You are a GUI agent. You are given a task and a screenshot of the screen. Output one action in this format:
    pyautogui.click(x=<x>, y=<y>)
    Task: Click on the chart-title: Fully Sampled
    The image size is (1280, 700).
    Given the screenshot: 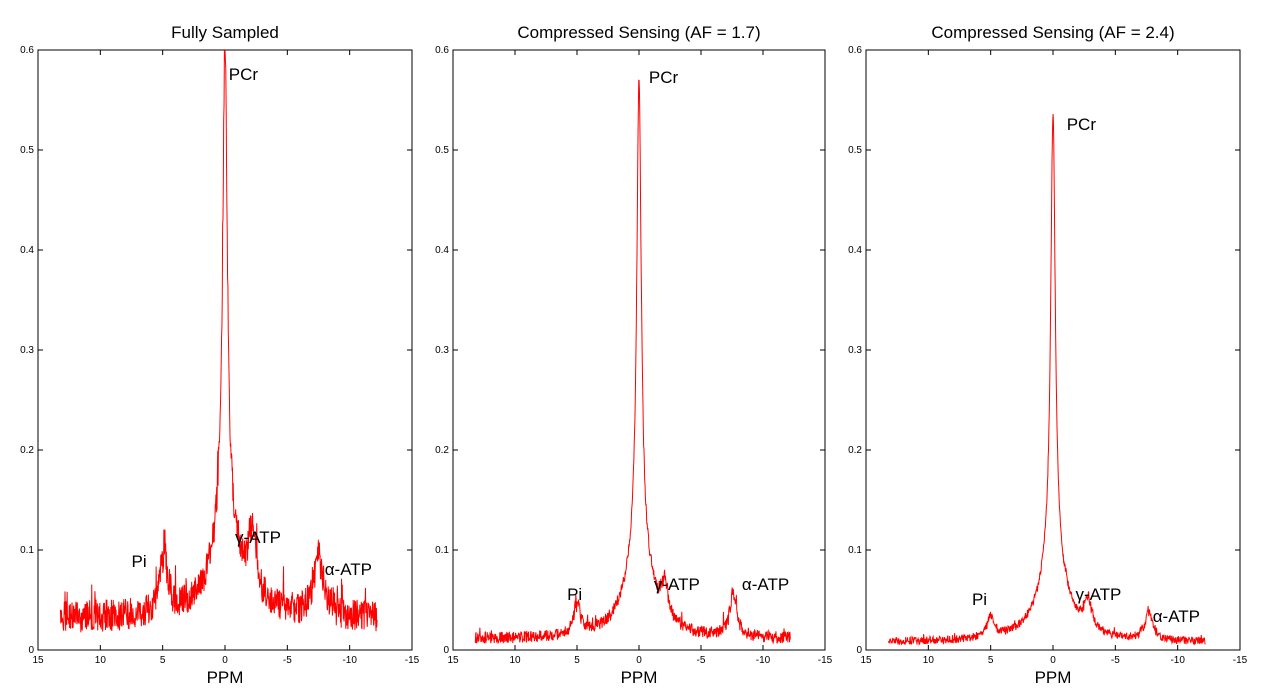 What is the action you would take?
    pyautogui.click(x=225, y=32)
    